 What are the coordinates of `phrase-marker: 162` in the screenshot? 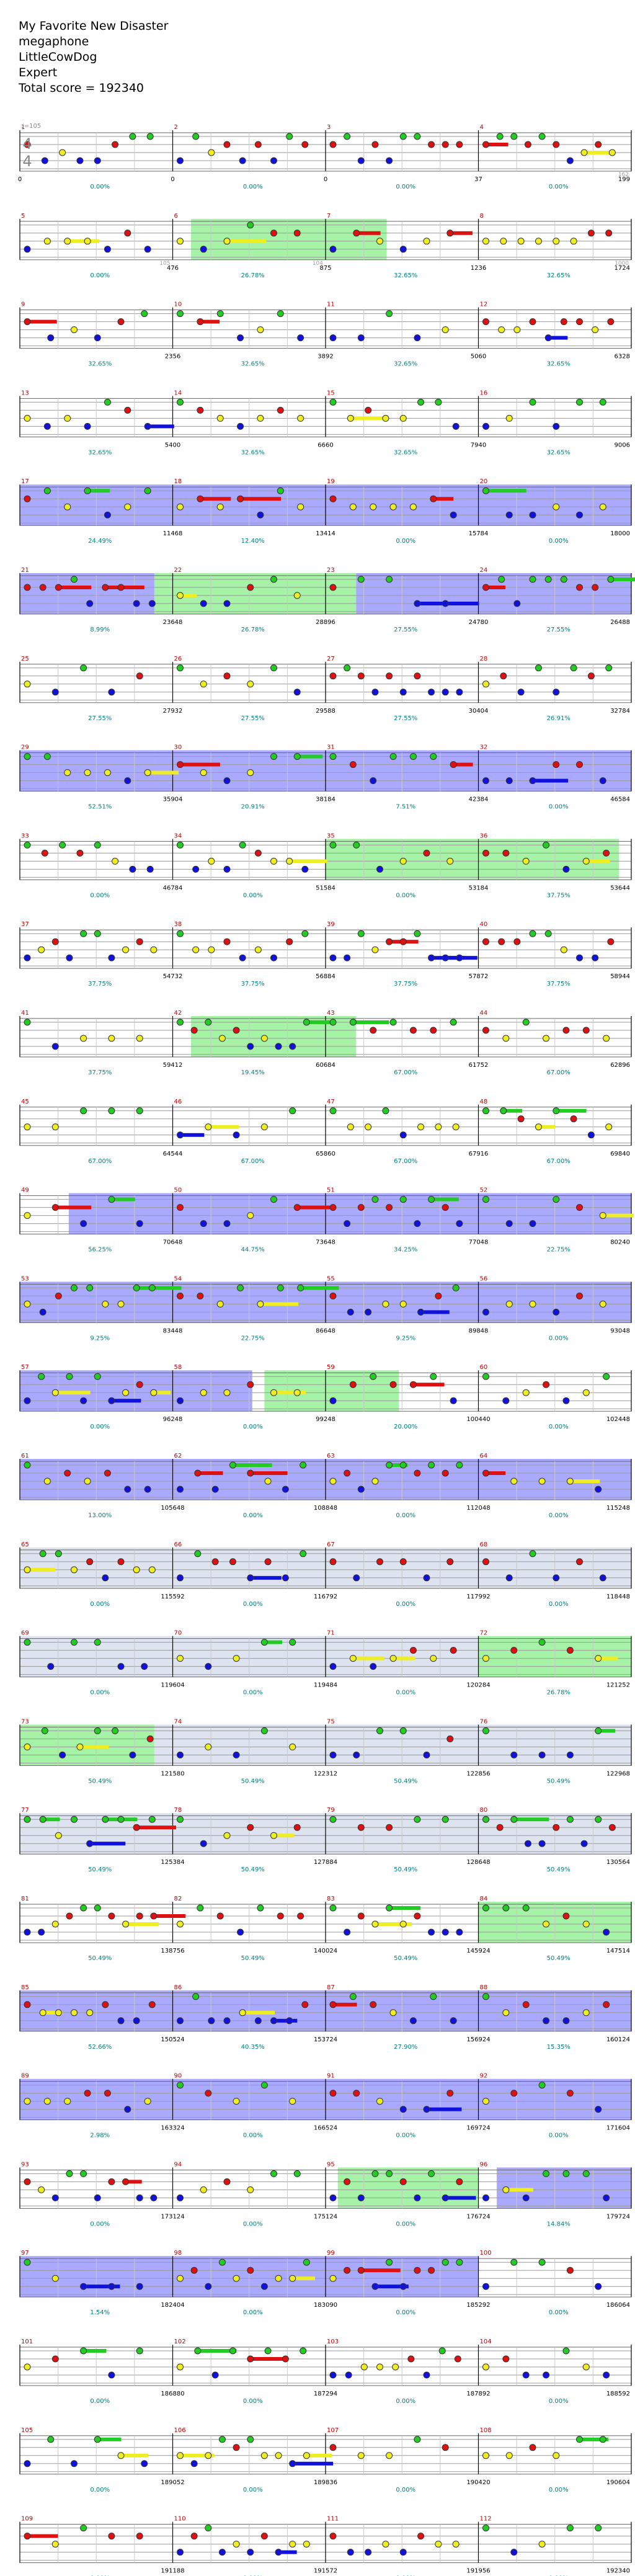 It's located at (623, 175).